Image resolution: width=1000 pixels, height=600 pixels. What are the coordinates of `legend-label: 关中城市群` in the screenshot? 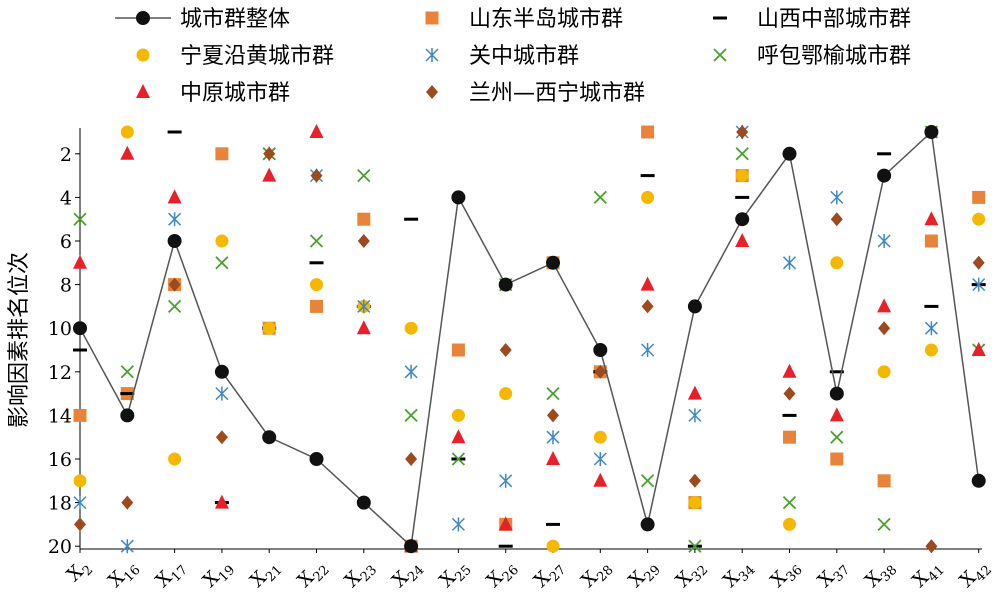 It's located at (524, 56).